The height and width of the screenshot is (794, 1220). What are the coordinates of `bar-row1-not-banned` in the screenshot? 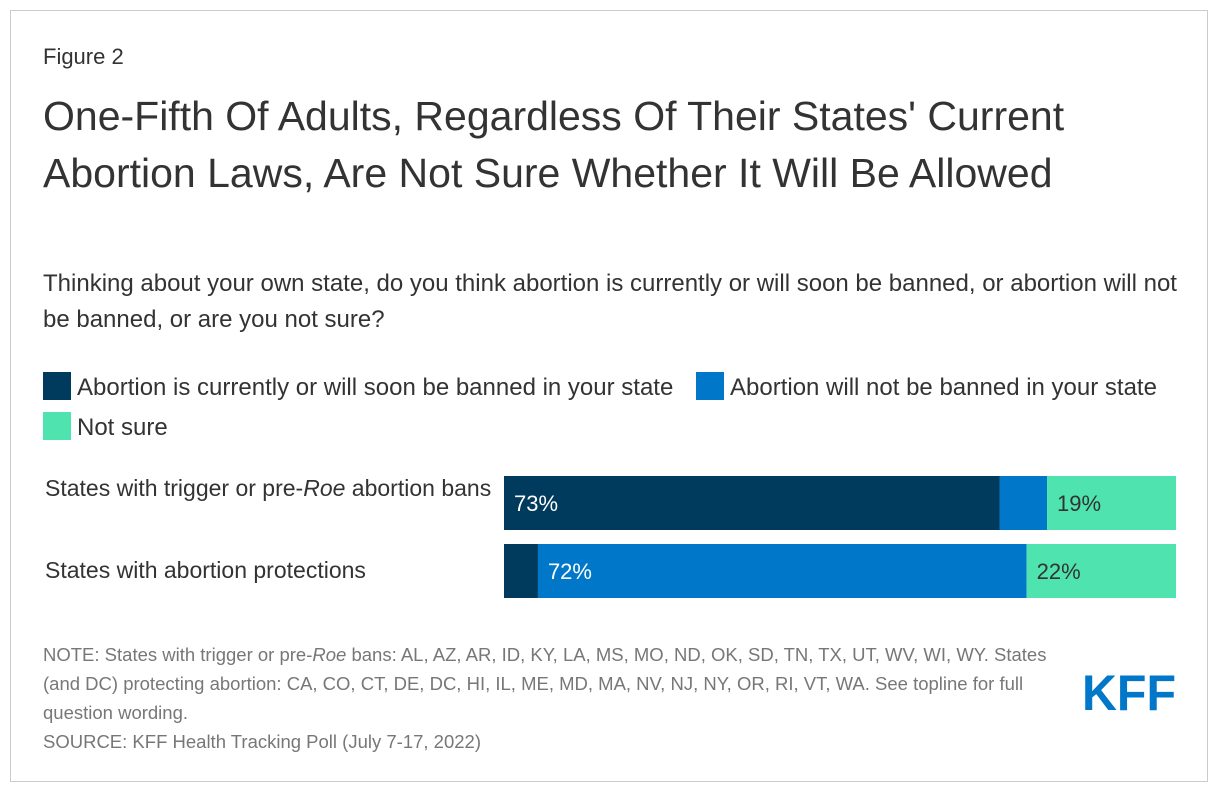 It's located at (1023, 503).